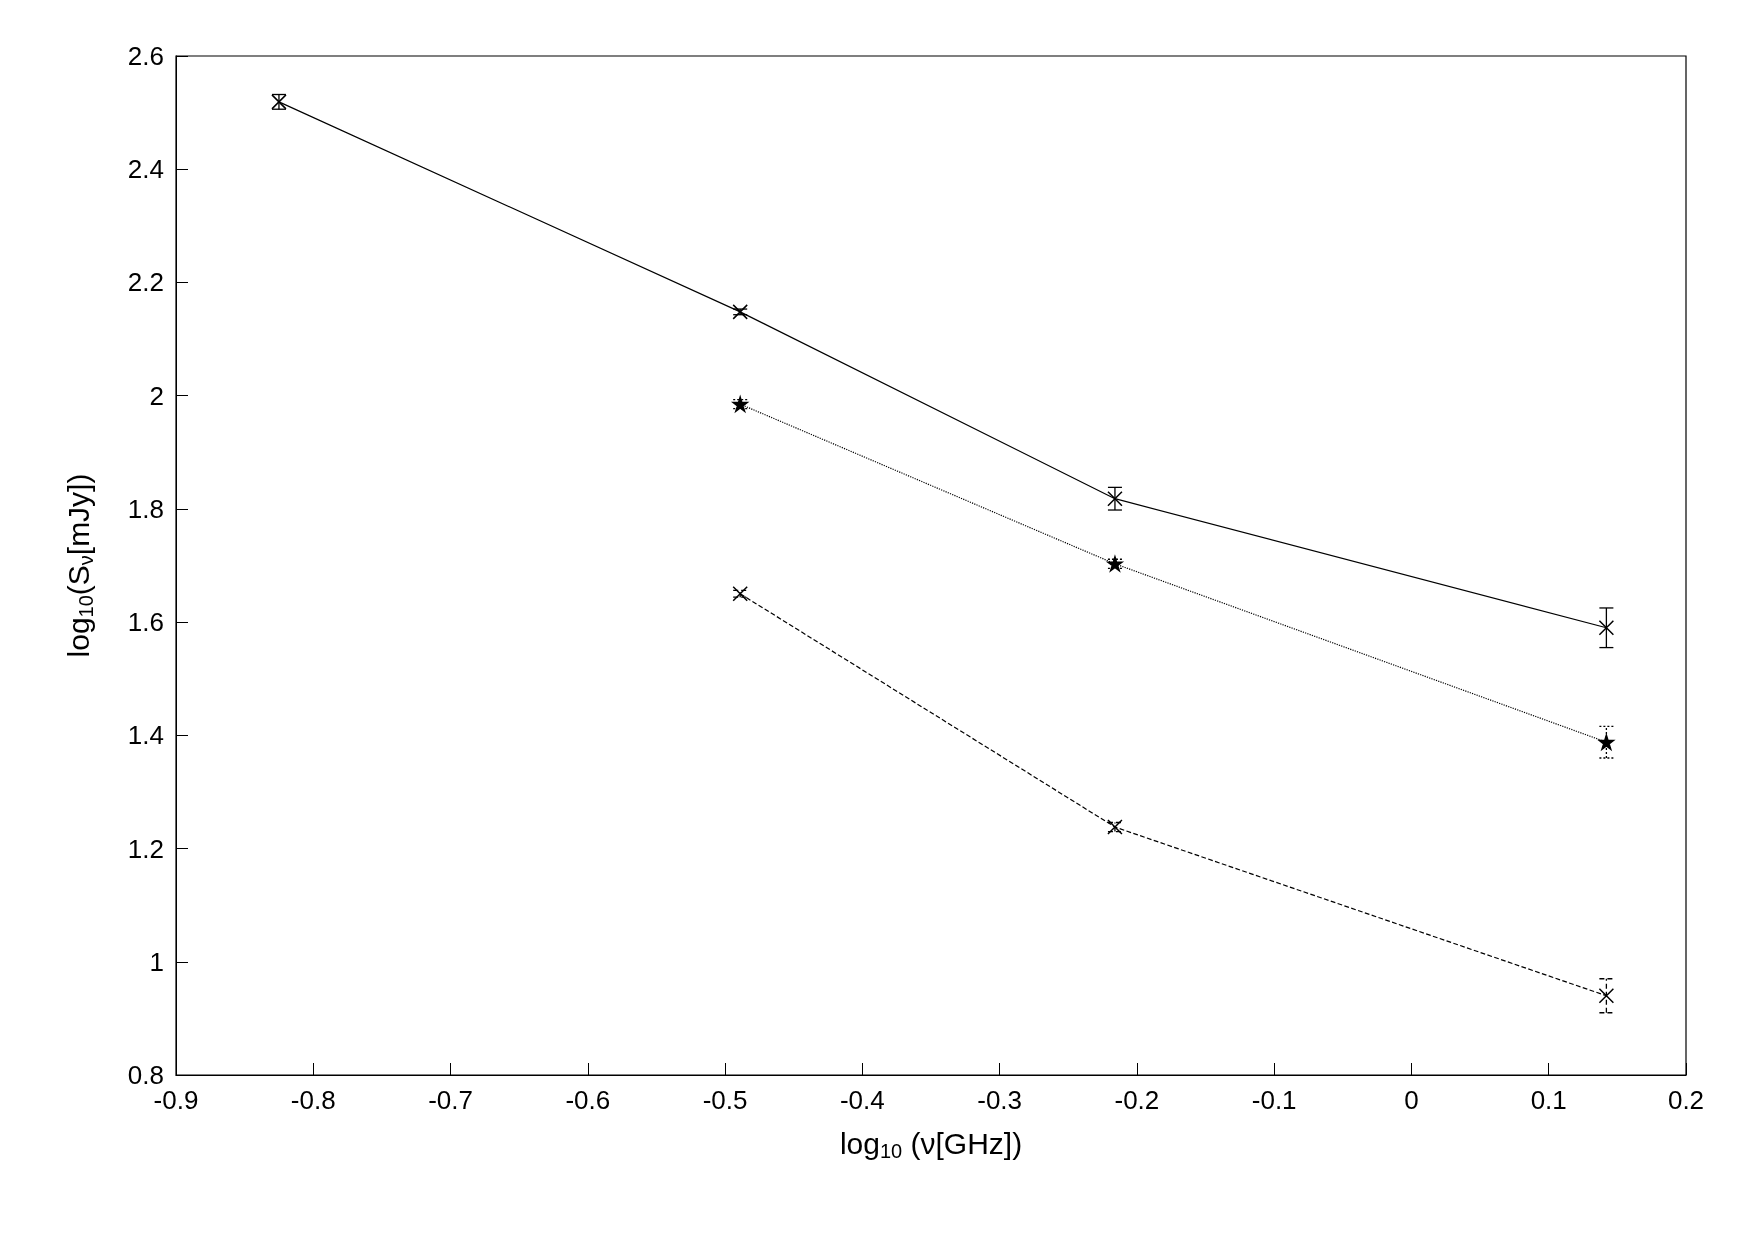 The height and width of the screenshot is (1240, 1754). Describe the element at coordinates (156, 961) in the screenshot. I see `y-tick-label: 1` at that location.